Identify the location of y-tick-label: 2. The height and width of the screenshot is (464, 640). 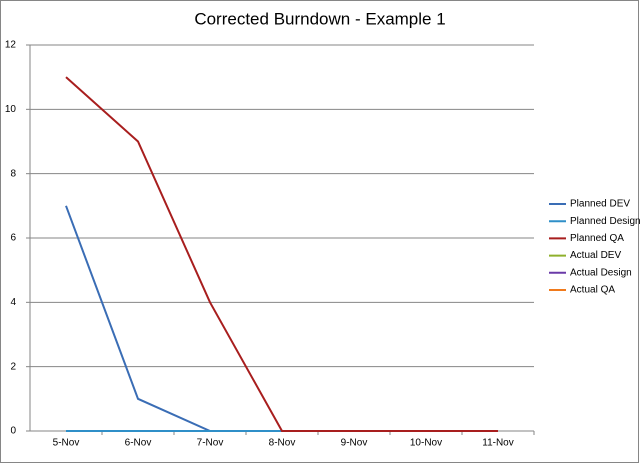
(13, 366).